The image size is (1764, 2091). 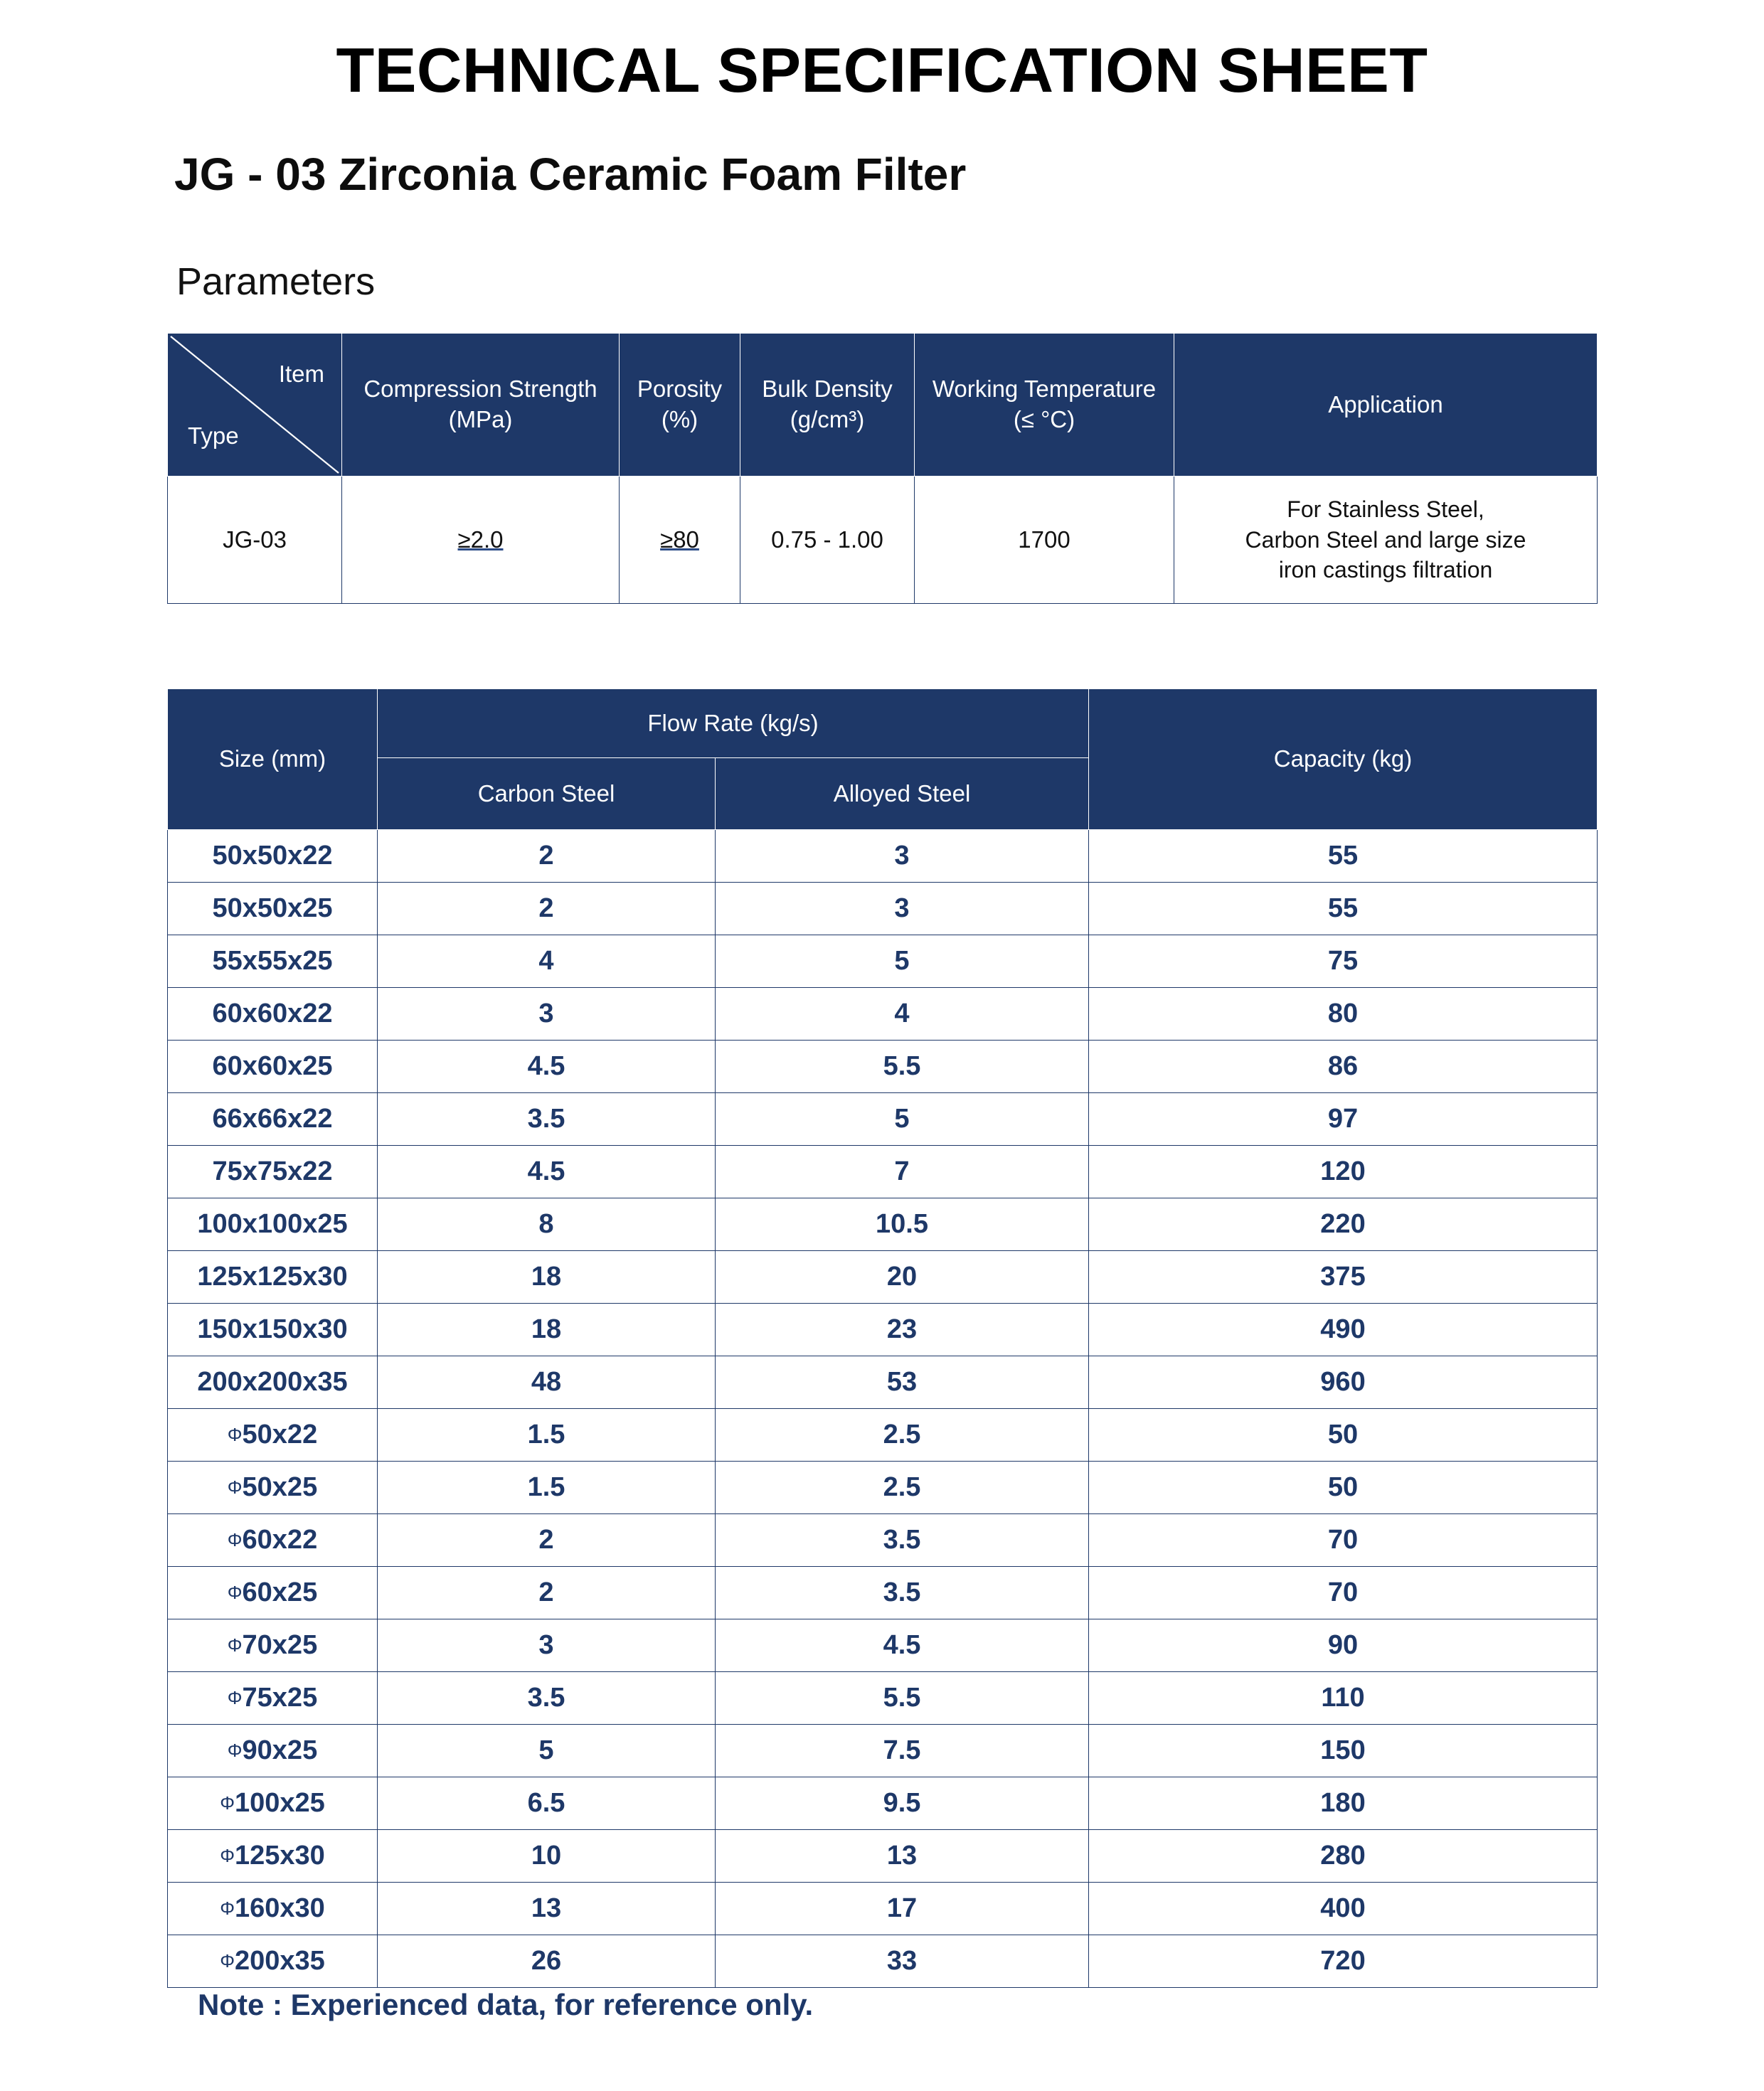 I want to click on cell-alloyed-steel: 9.5, so click(x=902, y=1803).